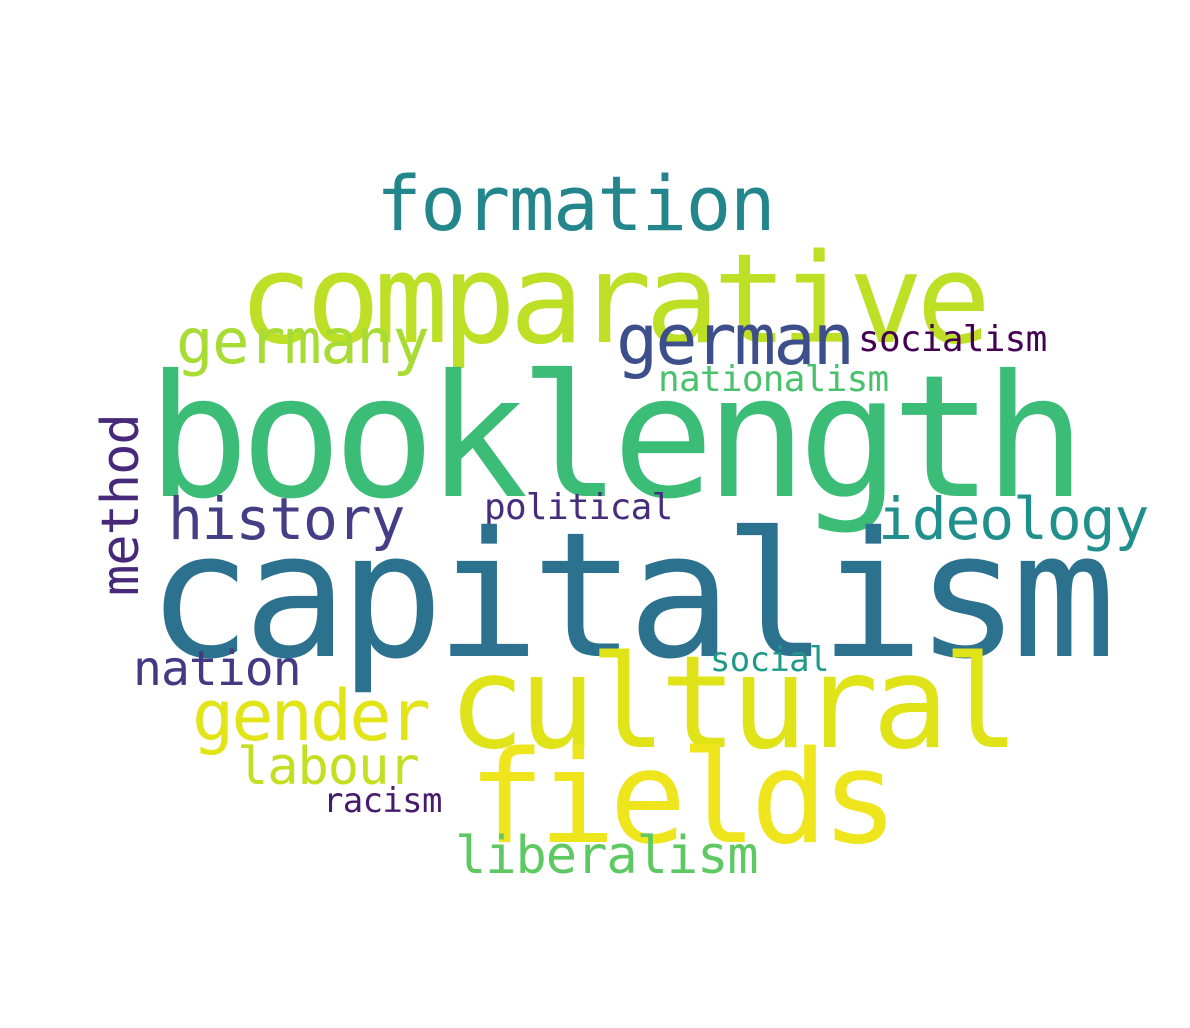 Image resolution: width=1190 pixels, height=1028 pixels. I want to click on word-ideology: ideology, so click(1013, 519).